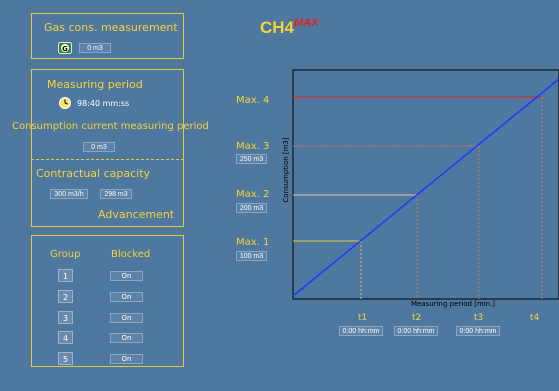  Describe the element at coordinates (479, 318) in the screenshot. I see `t3-label: t3` at that location.